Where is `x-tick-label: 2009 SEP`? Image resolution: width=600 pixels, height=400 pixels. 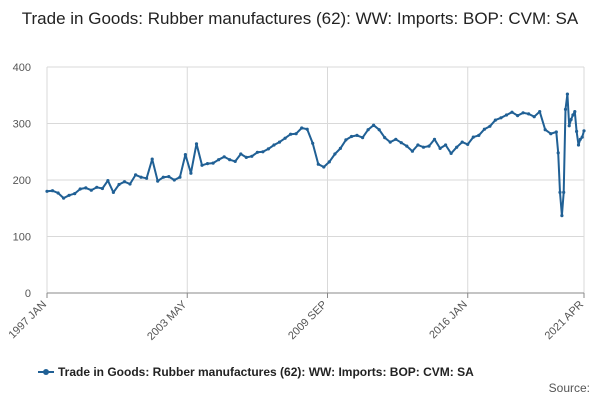
x-tick-label: 2009 SEP is located at coordinates (308, 321).